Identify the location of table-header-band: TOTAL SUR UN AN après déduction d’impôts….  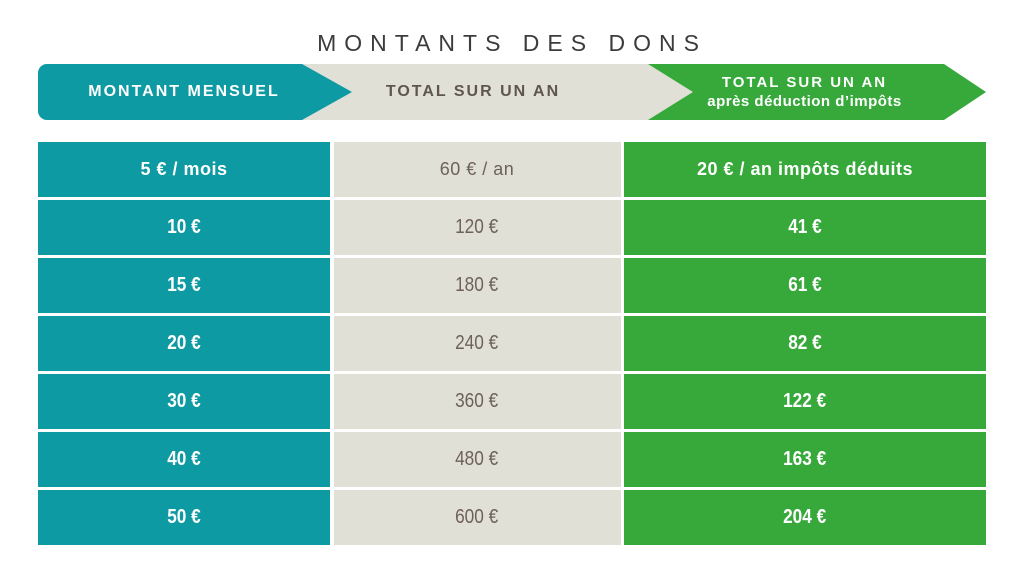
(512, 92).